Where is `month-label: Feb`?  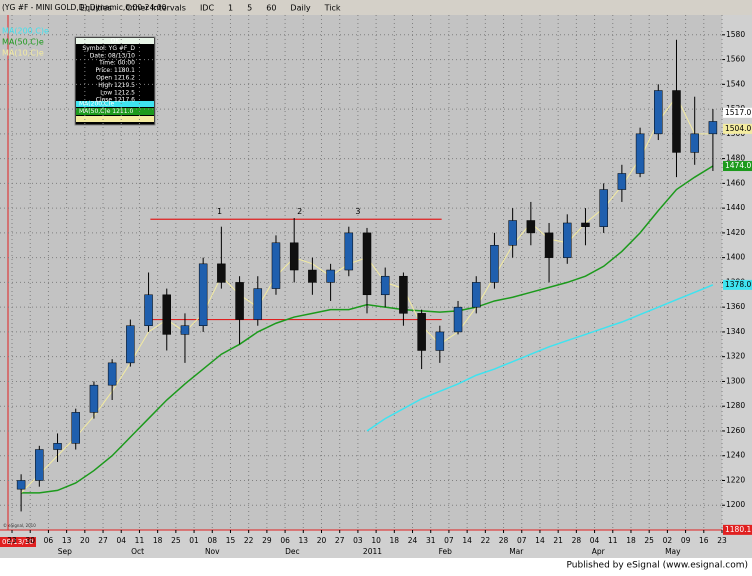 month-label: Feb is located at coordinates (446, 551).